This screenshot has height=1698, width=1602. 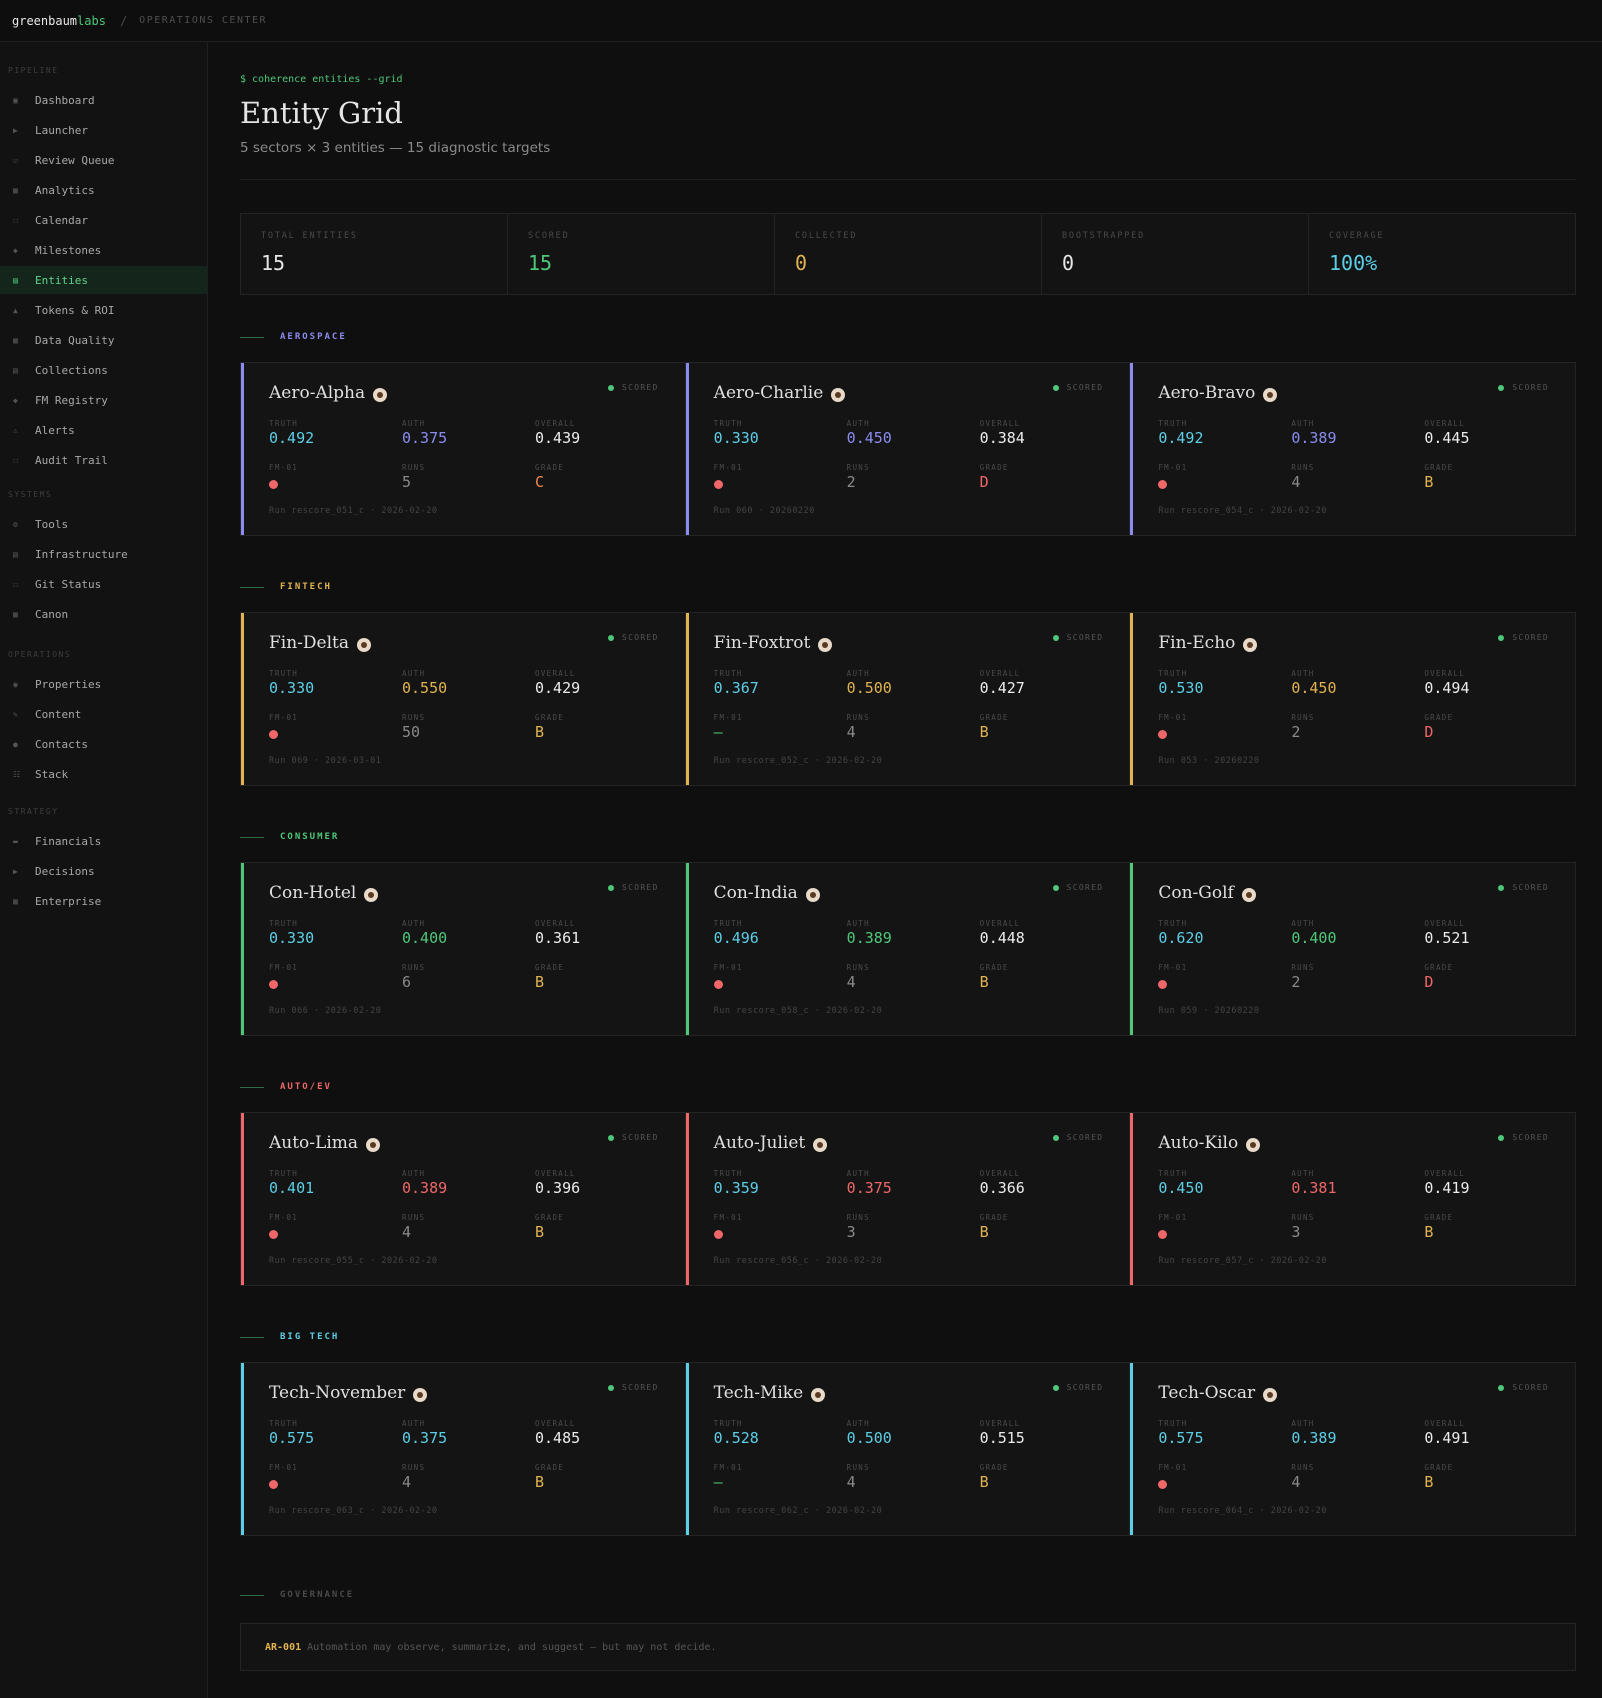 What do you see at coordinates (353, 511) in the screenshot?
I see `run-info: Run rescore_051_c · 2026-02-20` at bounding box center [353, 511].